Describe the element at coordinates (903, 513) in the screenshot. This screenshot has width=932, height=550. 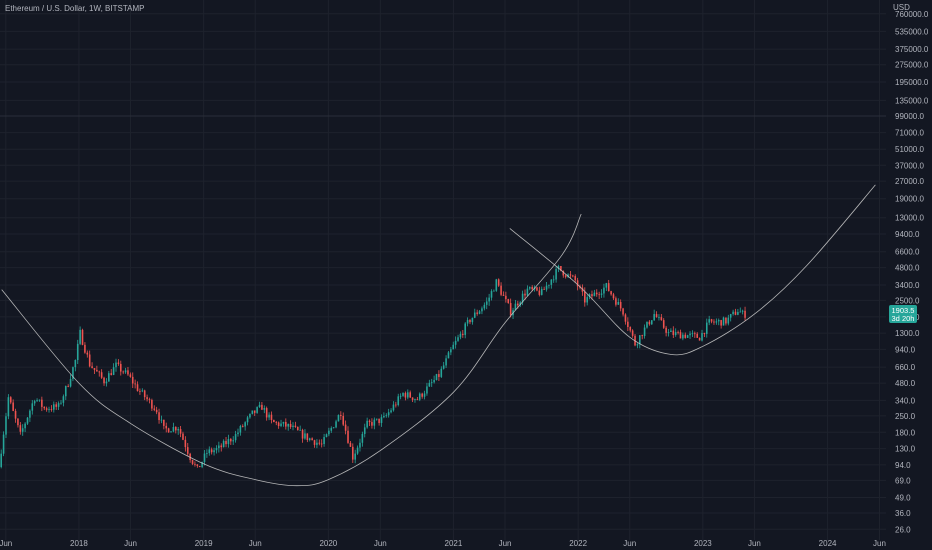
I see `price-tick-label: 36.0` at that location.